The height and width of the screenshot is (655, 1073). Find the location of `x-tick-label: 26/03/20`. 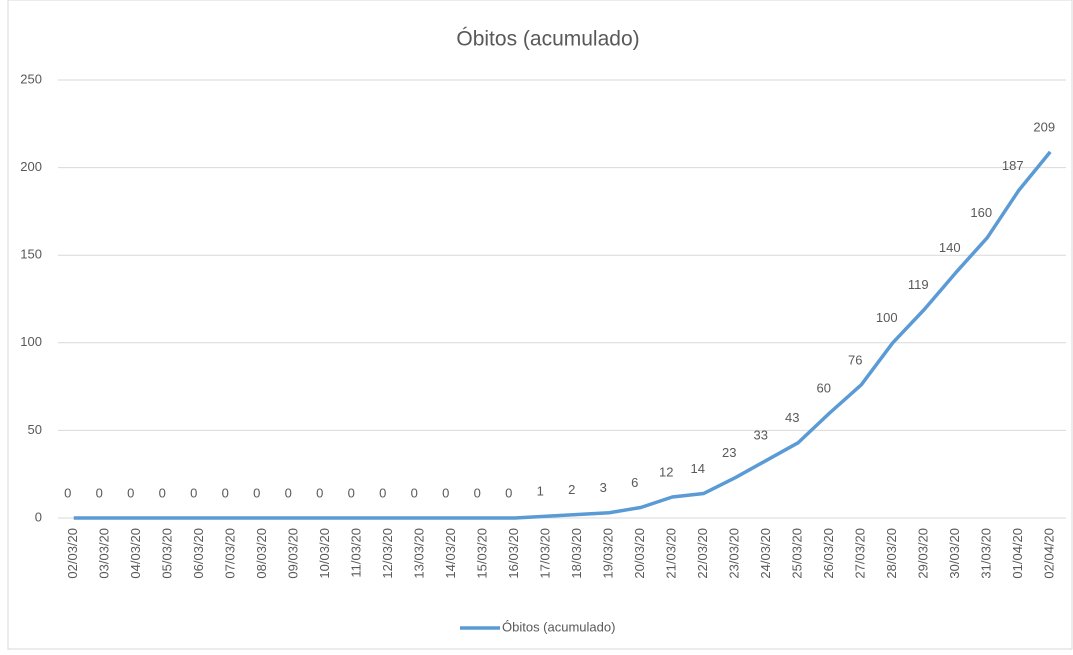

x-tick-label: 26/03/20 is located at coordinates (828, 553).